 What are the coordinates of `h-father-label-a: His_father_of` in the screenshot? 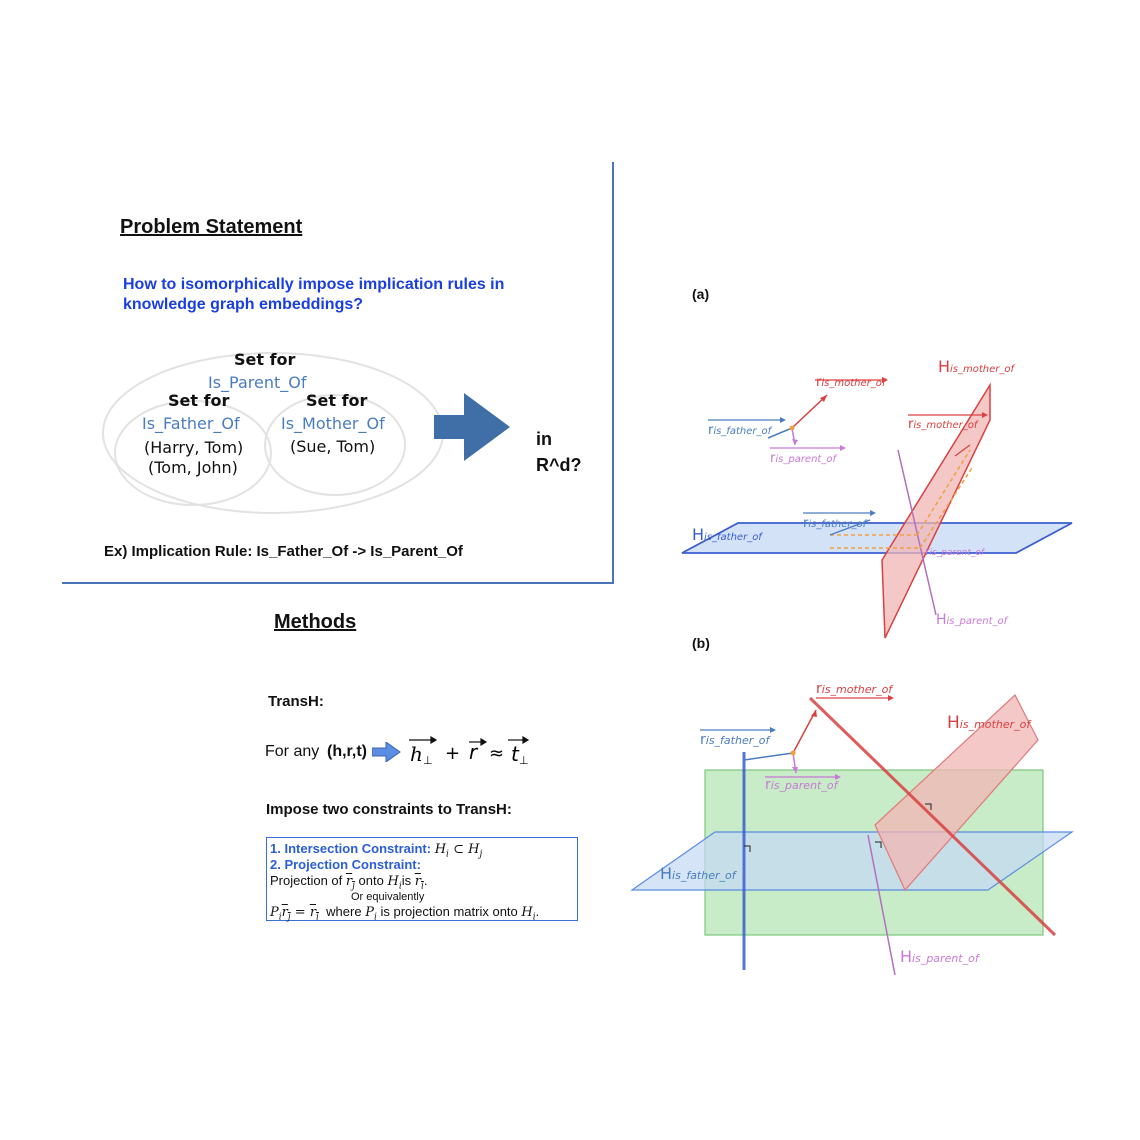 It's located at (727, 534).